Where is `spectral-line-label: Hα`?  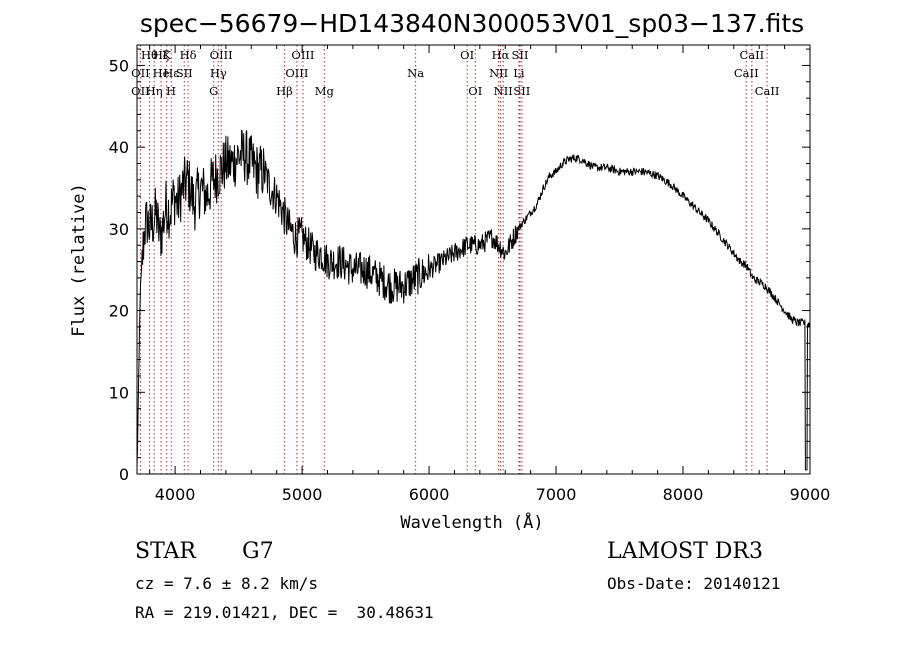 spectral-line-label: Hα is located at coordinates (501, 55).